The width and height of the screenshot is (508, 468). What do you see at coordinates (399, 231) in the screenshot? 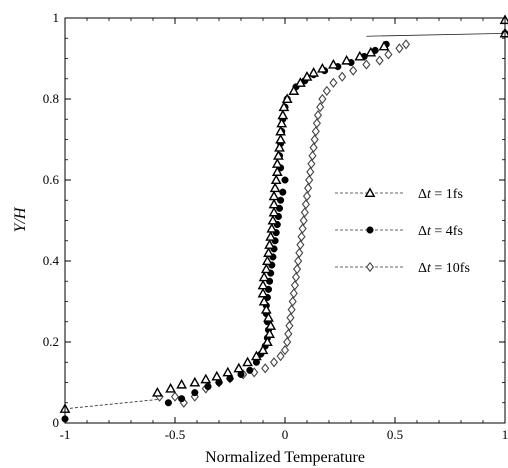
I see `legend-item: Δt = 4fs` at bounding box center [399, 231].